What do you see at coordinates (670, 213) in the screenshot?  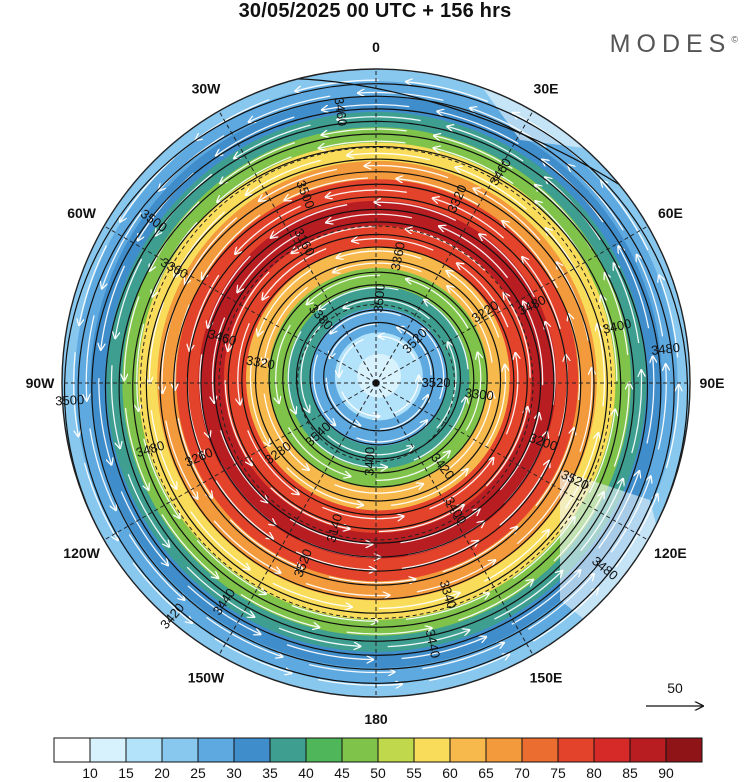 I see `longitude-label: 60E` at bounding box center [670, 213].